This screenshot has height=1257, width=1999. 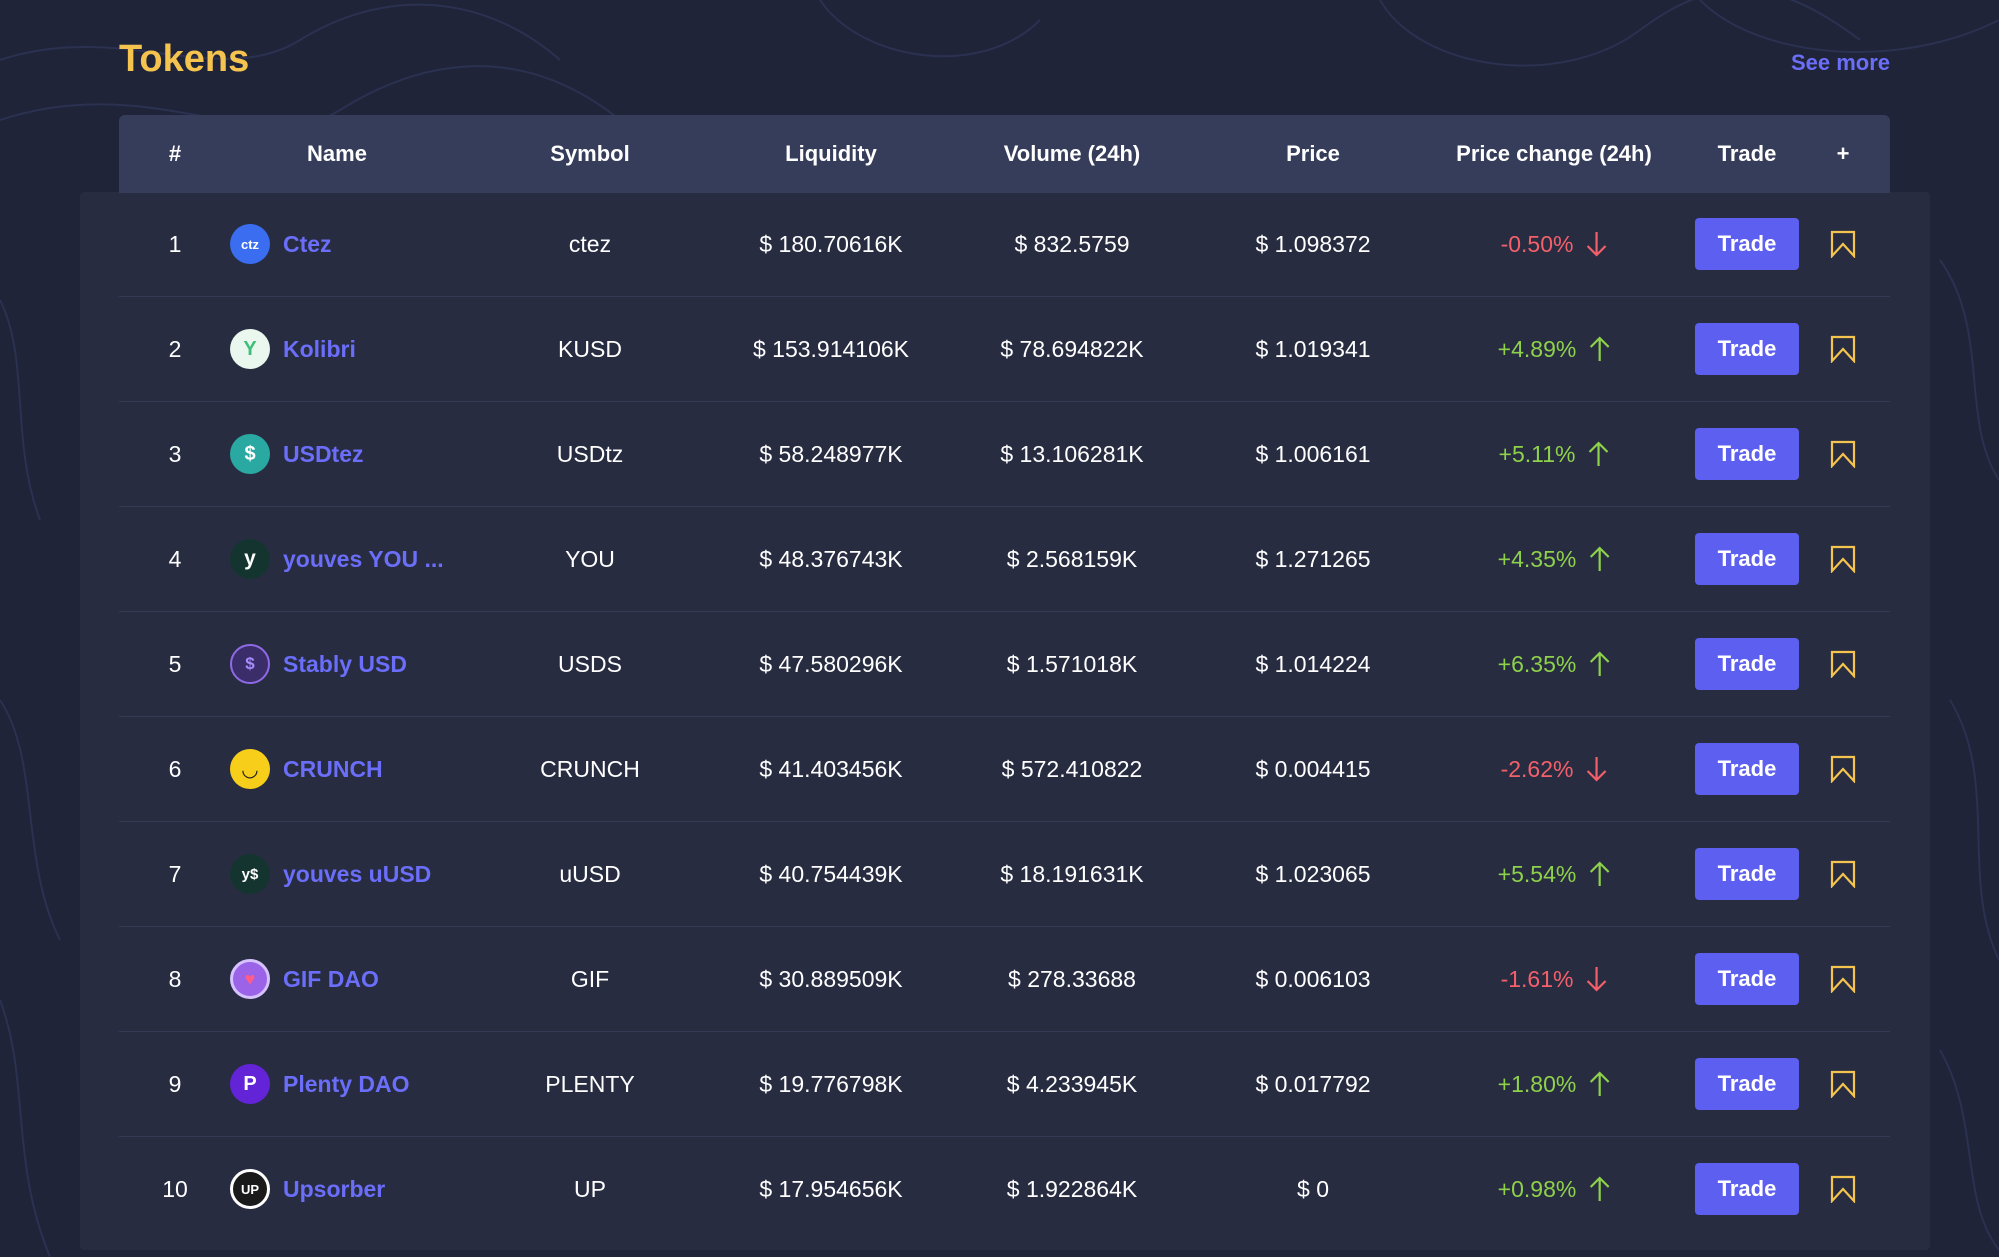 I want to click on row-index: 4, so click(x=175, y=559).